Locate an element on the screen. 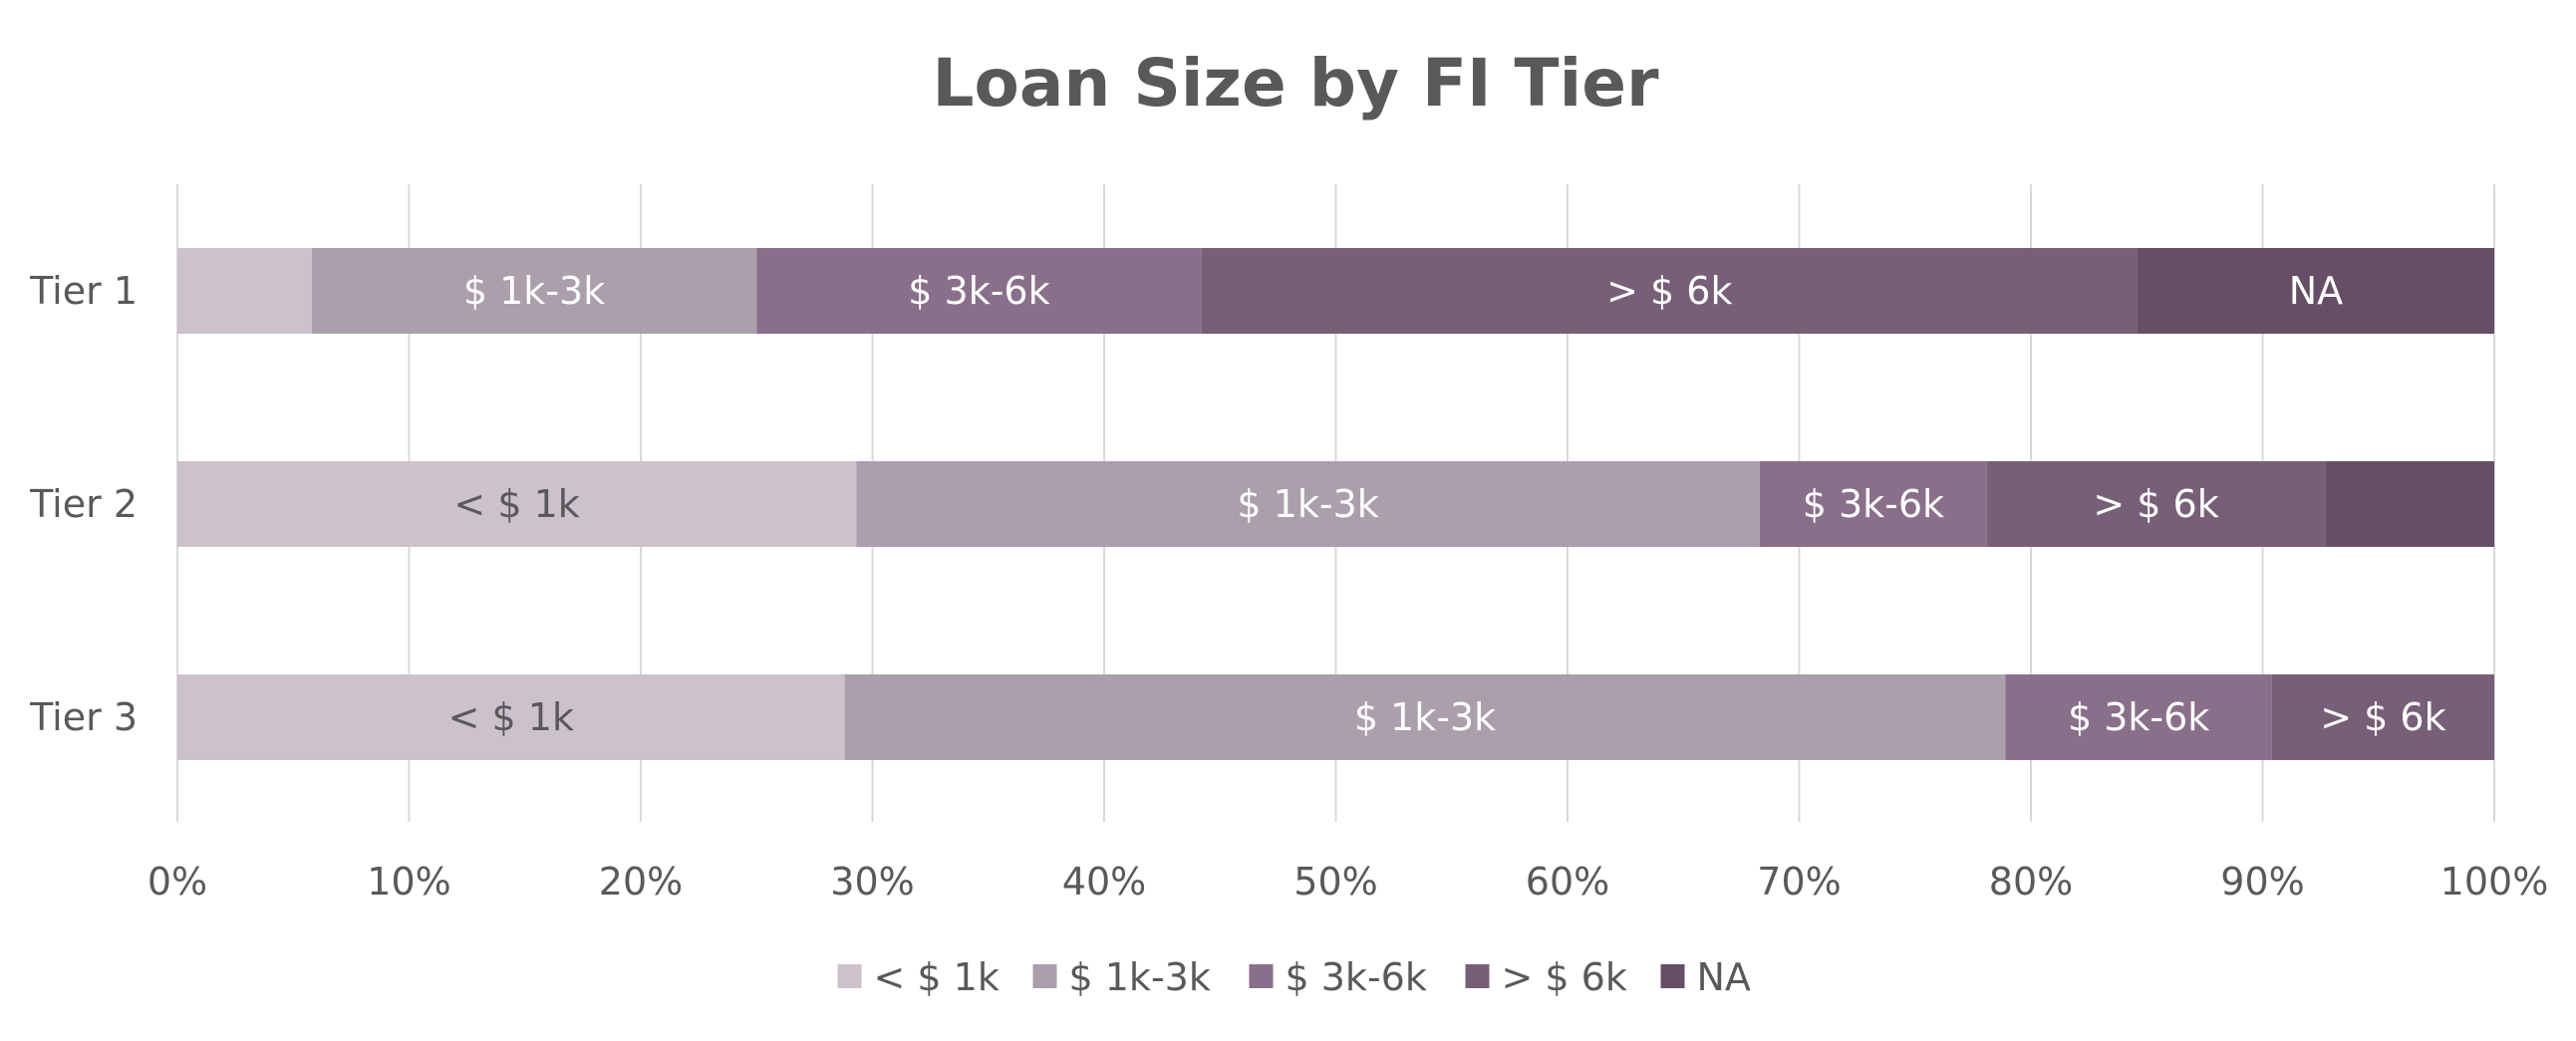 This screenshot has width=2576, height=1041. legend-label: $ 1k-3k is located at coordinates (1140, 977).